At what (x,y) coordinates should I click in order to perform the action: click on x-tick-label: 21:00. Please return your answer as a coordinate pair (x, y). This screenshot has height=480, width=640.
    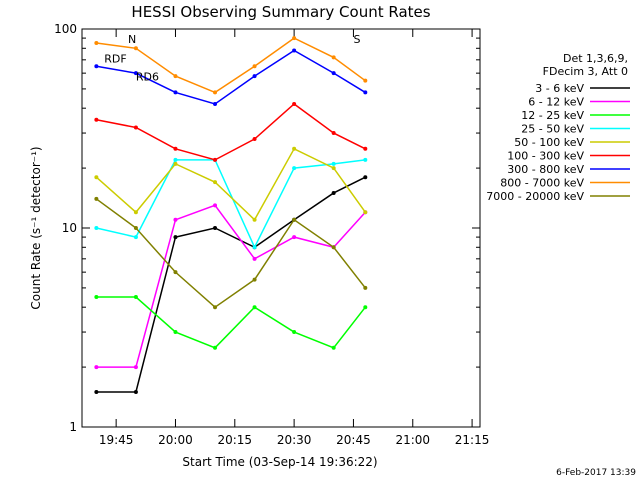
    Looking at the image, I should click on (412, 440).